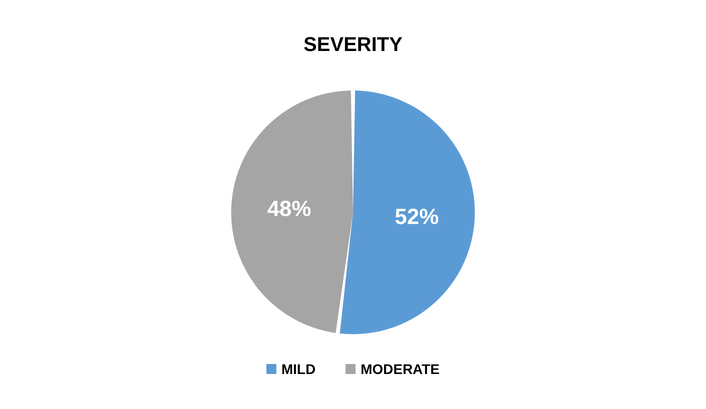 This screenshot has height=409, width=706. What do you see at coordinates (400, 369) in the screenshot?
I see `legend-label: MODERATE` at bounding box center [400, 369].